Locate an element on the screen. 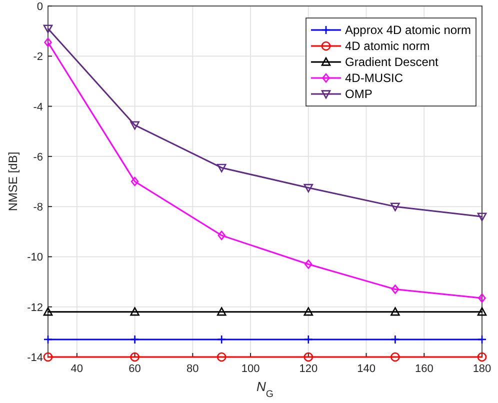 The image size is (498, 403). x-tick-label: 80 is located at coordinates (192, 369).